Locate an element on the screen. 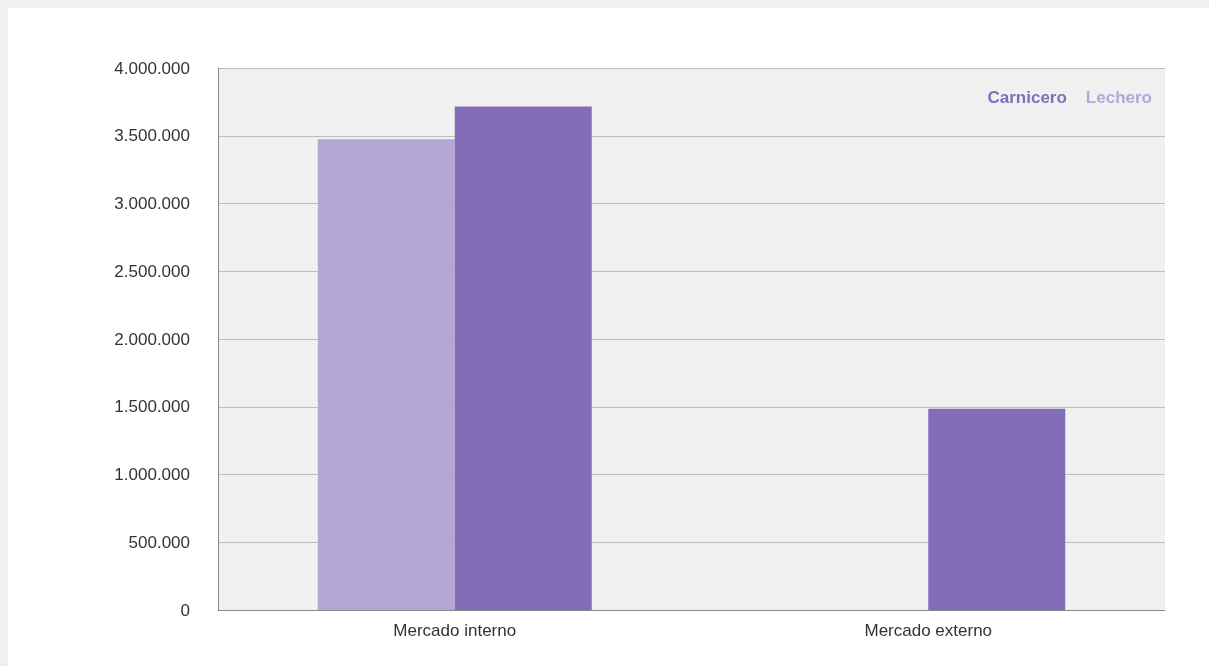 Image resolution: width=1209 pixels, height=666 pixels. x-tick-label: Mercado externo is located at coordinates (928, 630).